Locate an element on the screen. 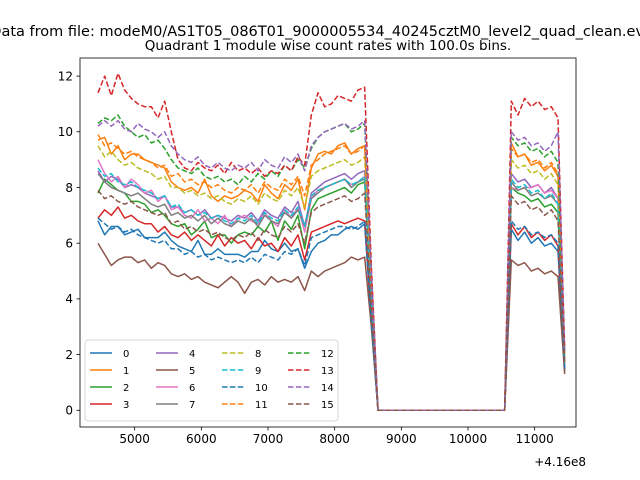 The width and height of the screenshot is (640, 480). legend-label-0: 0 is located at coordinates (126, 354).